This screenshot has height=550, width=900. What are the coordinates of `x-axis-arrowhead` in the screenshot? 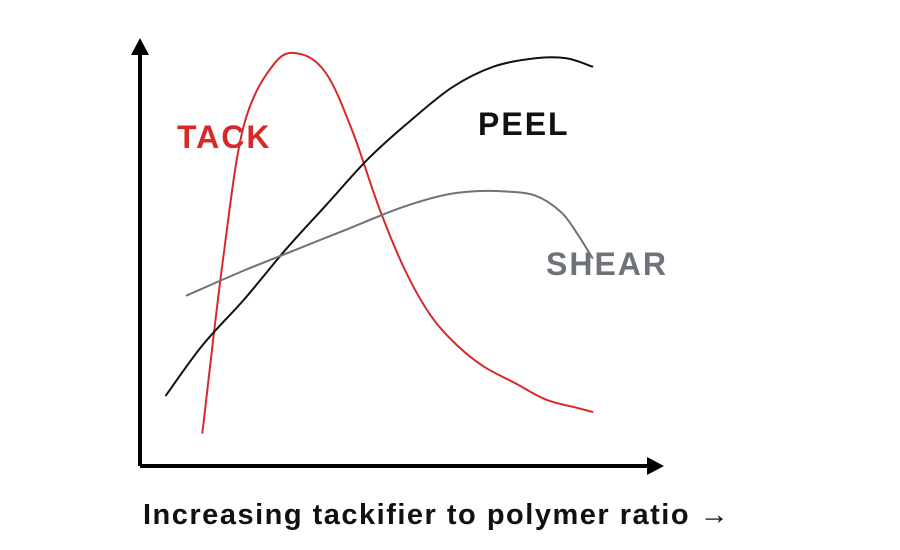 It's located at (655, 466).